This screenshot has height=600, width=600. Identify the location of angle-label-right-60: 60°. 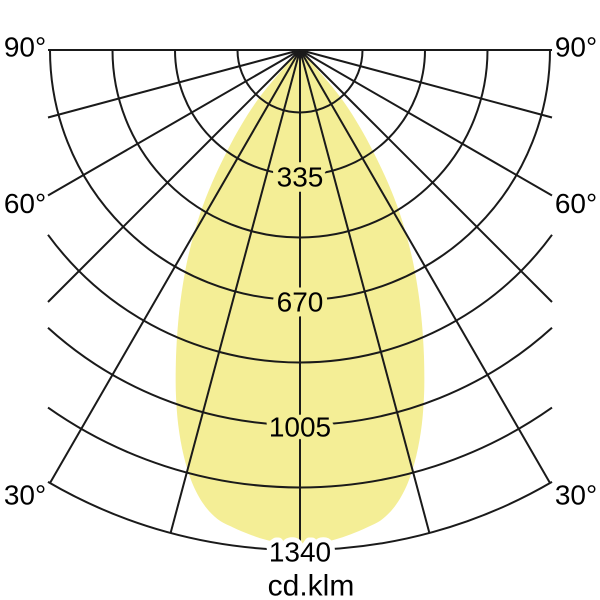
(576, 203).